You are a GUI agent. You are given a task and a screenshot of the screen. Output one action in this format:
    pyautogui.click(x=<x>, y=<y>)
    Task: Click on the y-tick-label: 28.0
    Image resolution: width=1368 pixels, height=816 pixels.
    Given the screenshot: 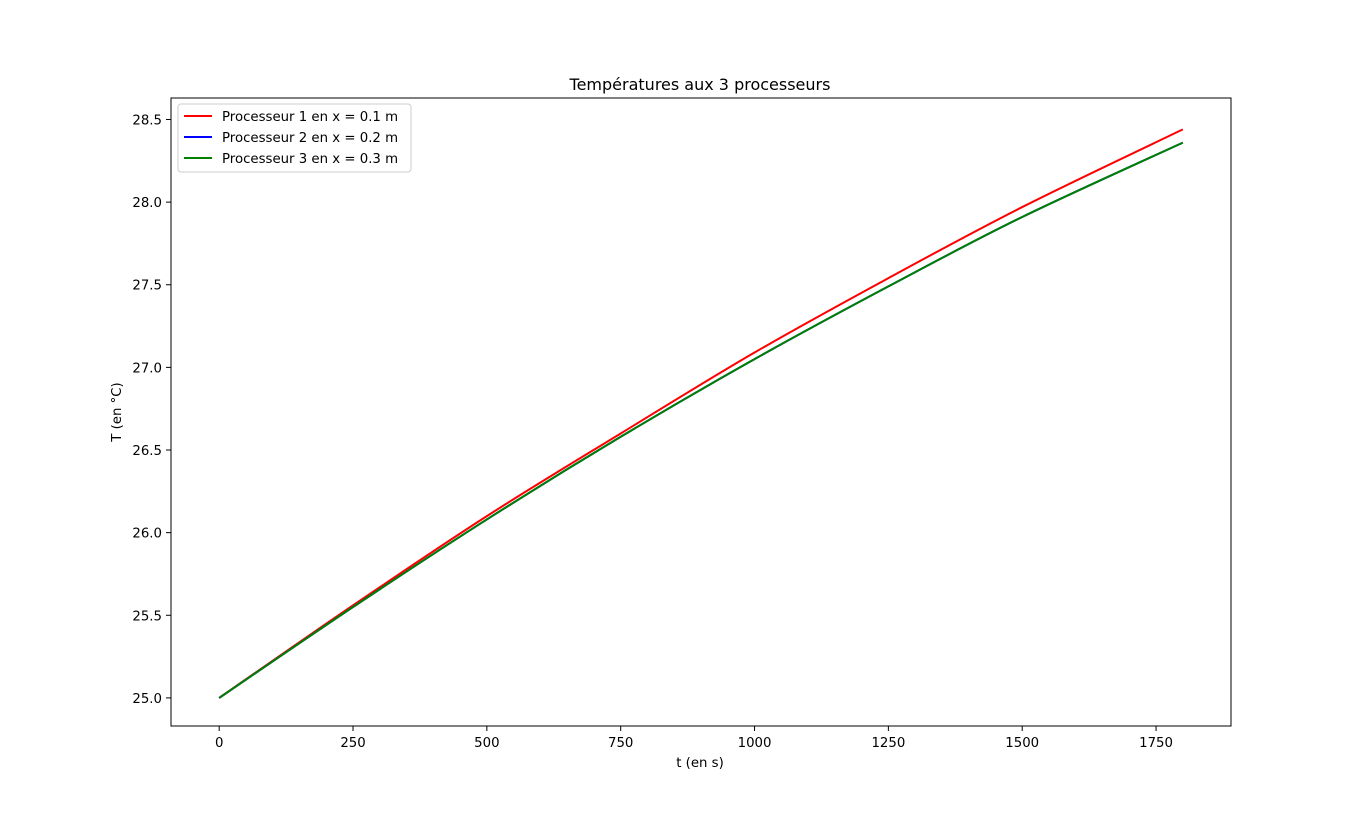 What is the action you would take?
    pyautogui.click(x=147, y=203)
    